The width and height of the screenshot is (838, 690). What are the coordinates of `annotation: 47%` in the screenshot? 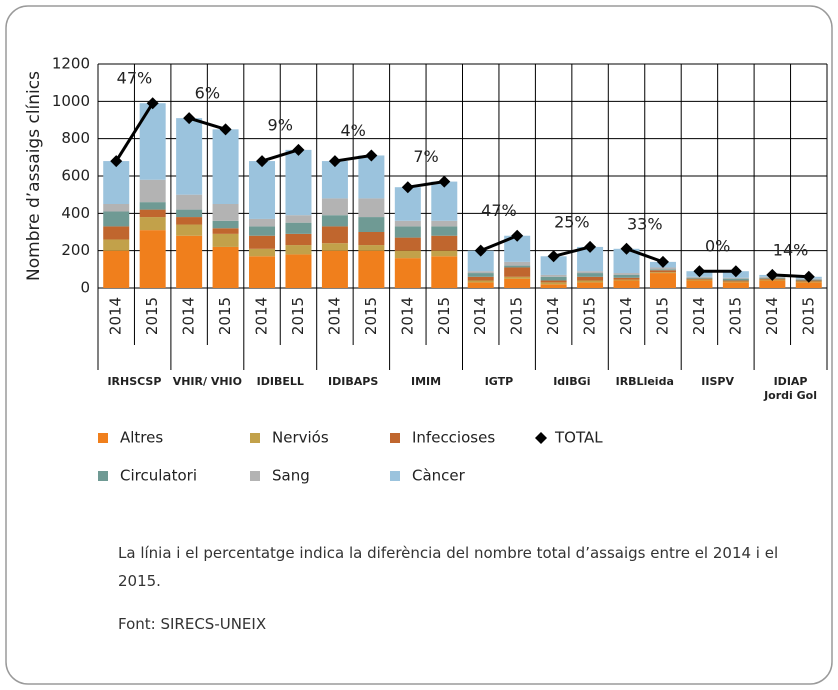 It's located at (499, 210).